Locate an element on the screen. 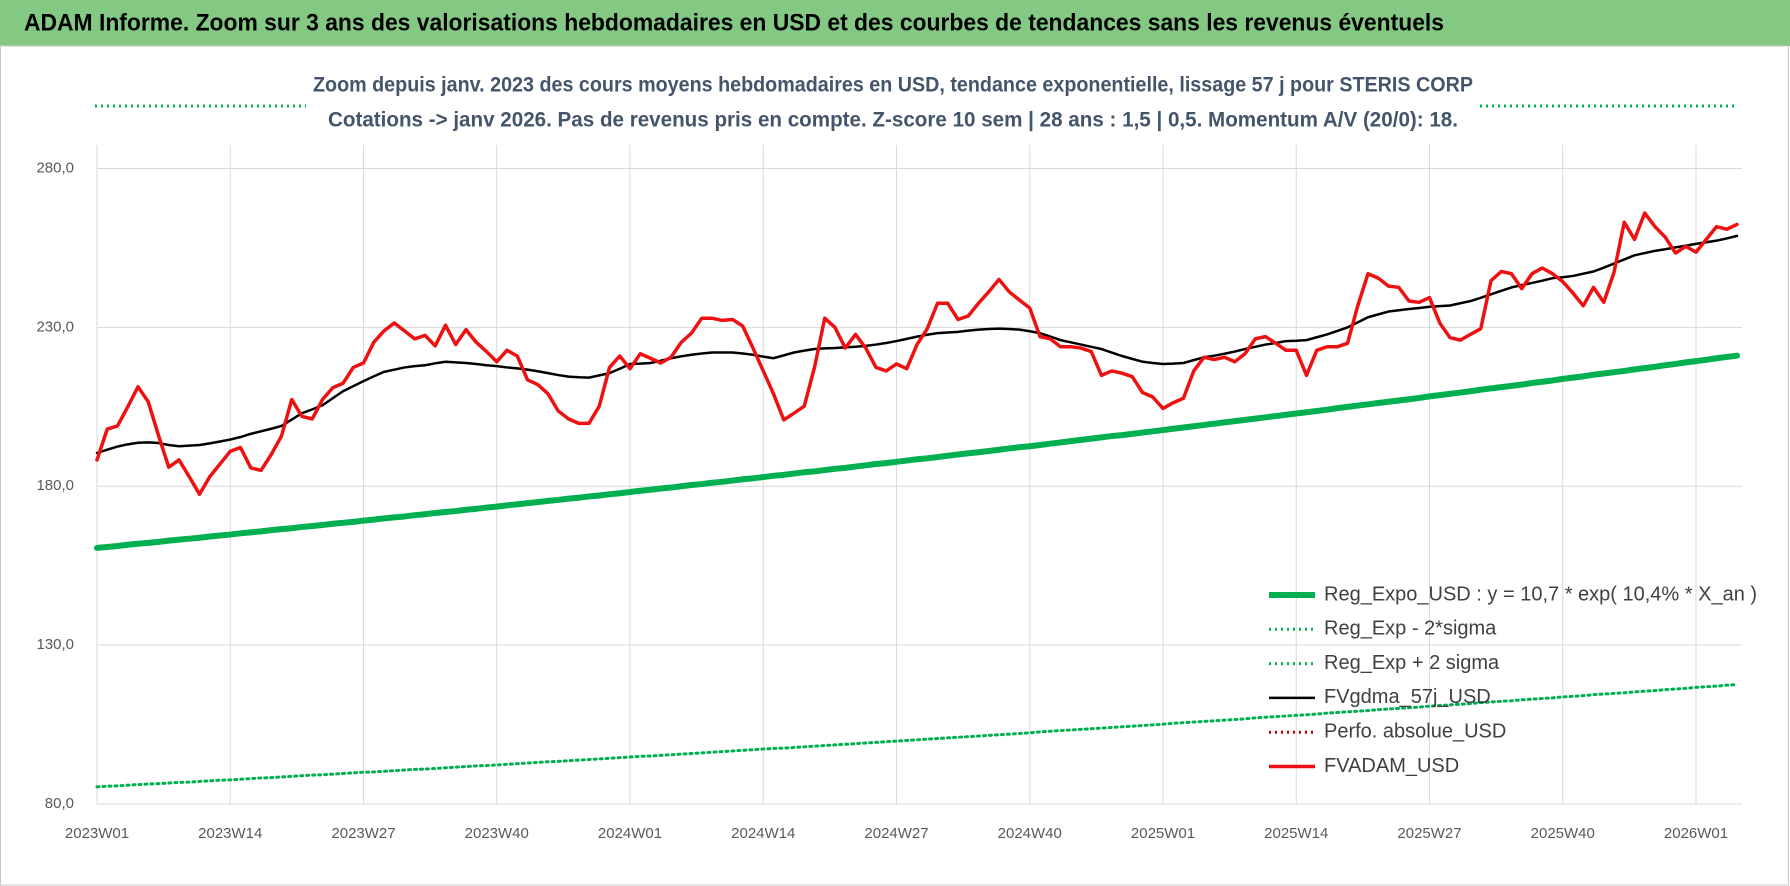 The image size is (1790, 886). x-tick-label: 2024W27 is located at coordinates (896, 833).